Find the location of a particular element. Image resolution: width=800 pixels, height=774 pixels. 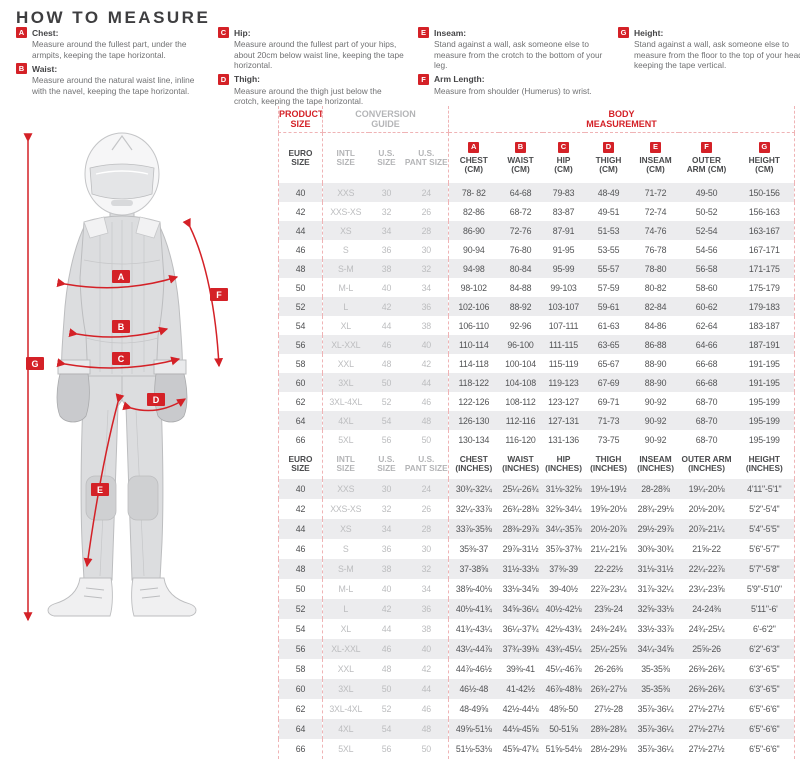

table-cell: 4XL is located at coordinates (345, 420).